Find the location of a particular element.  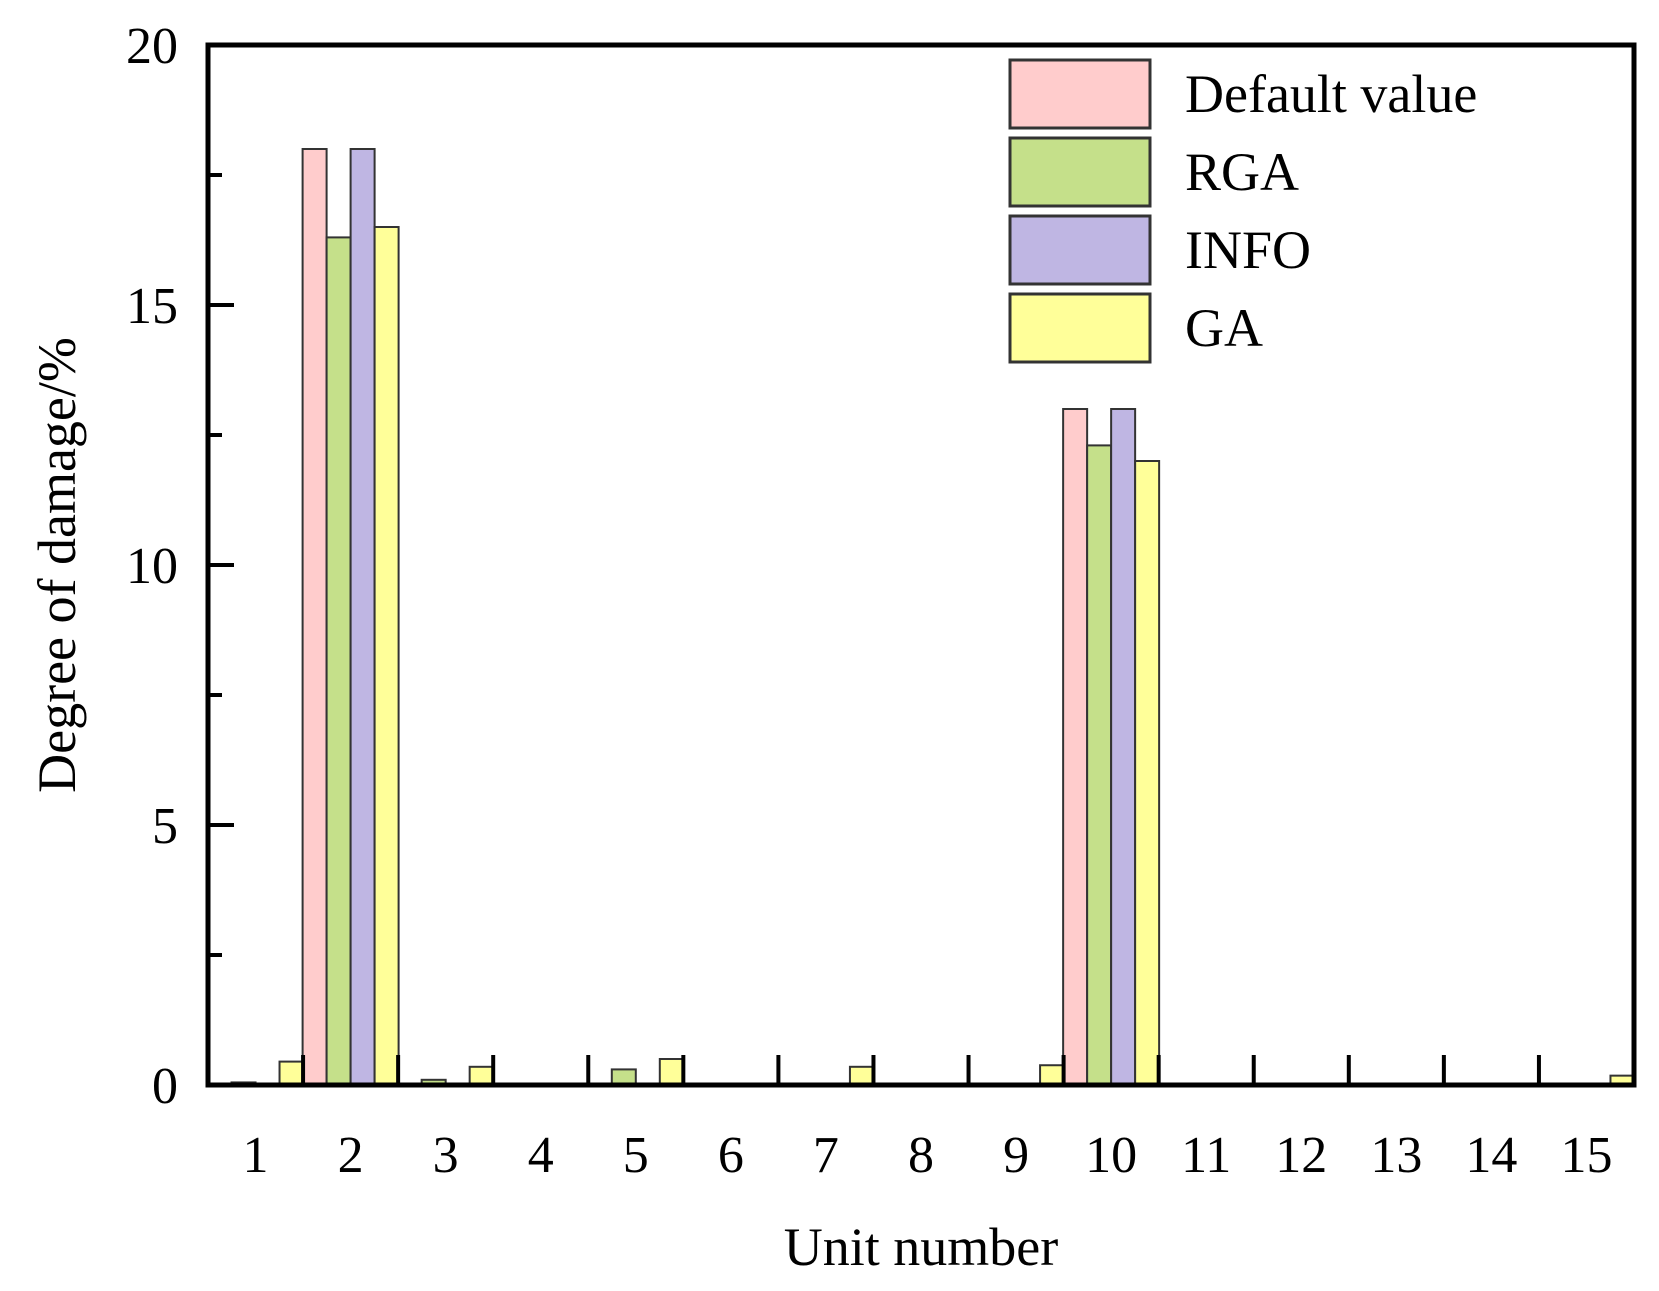

x-tick-label: 7 is located at coordinates (826, 1155).